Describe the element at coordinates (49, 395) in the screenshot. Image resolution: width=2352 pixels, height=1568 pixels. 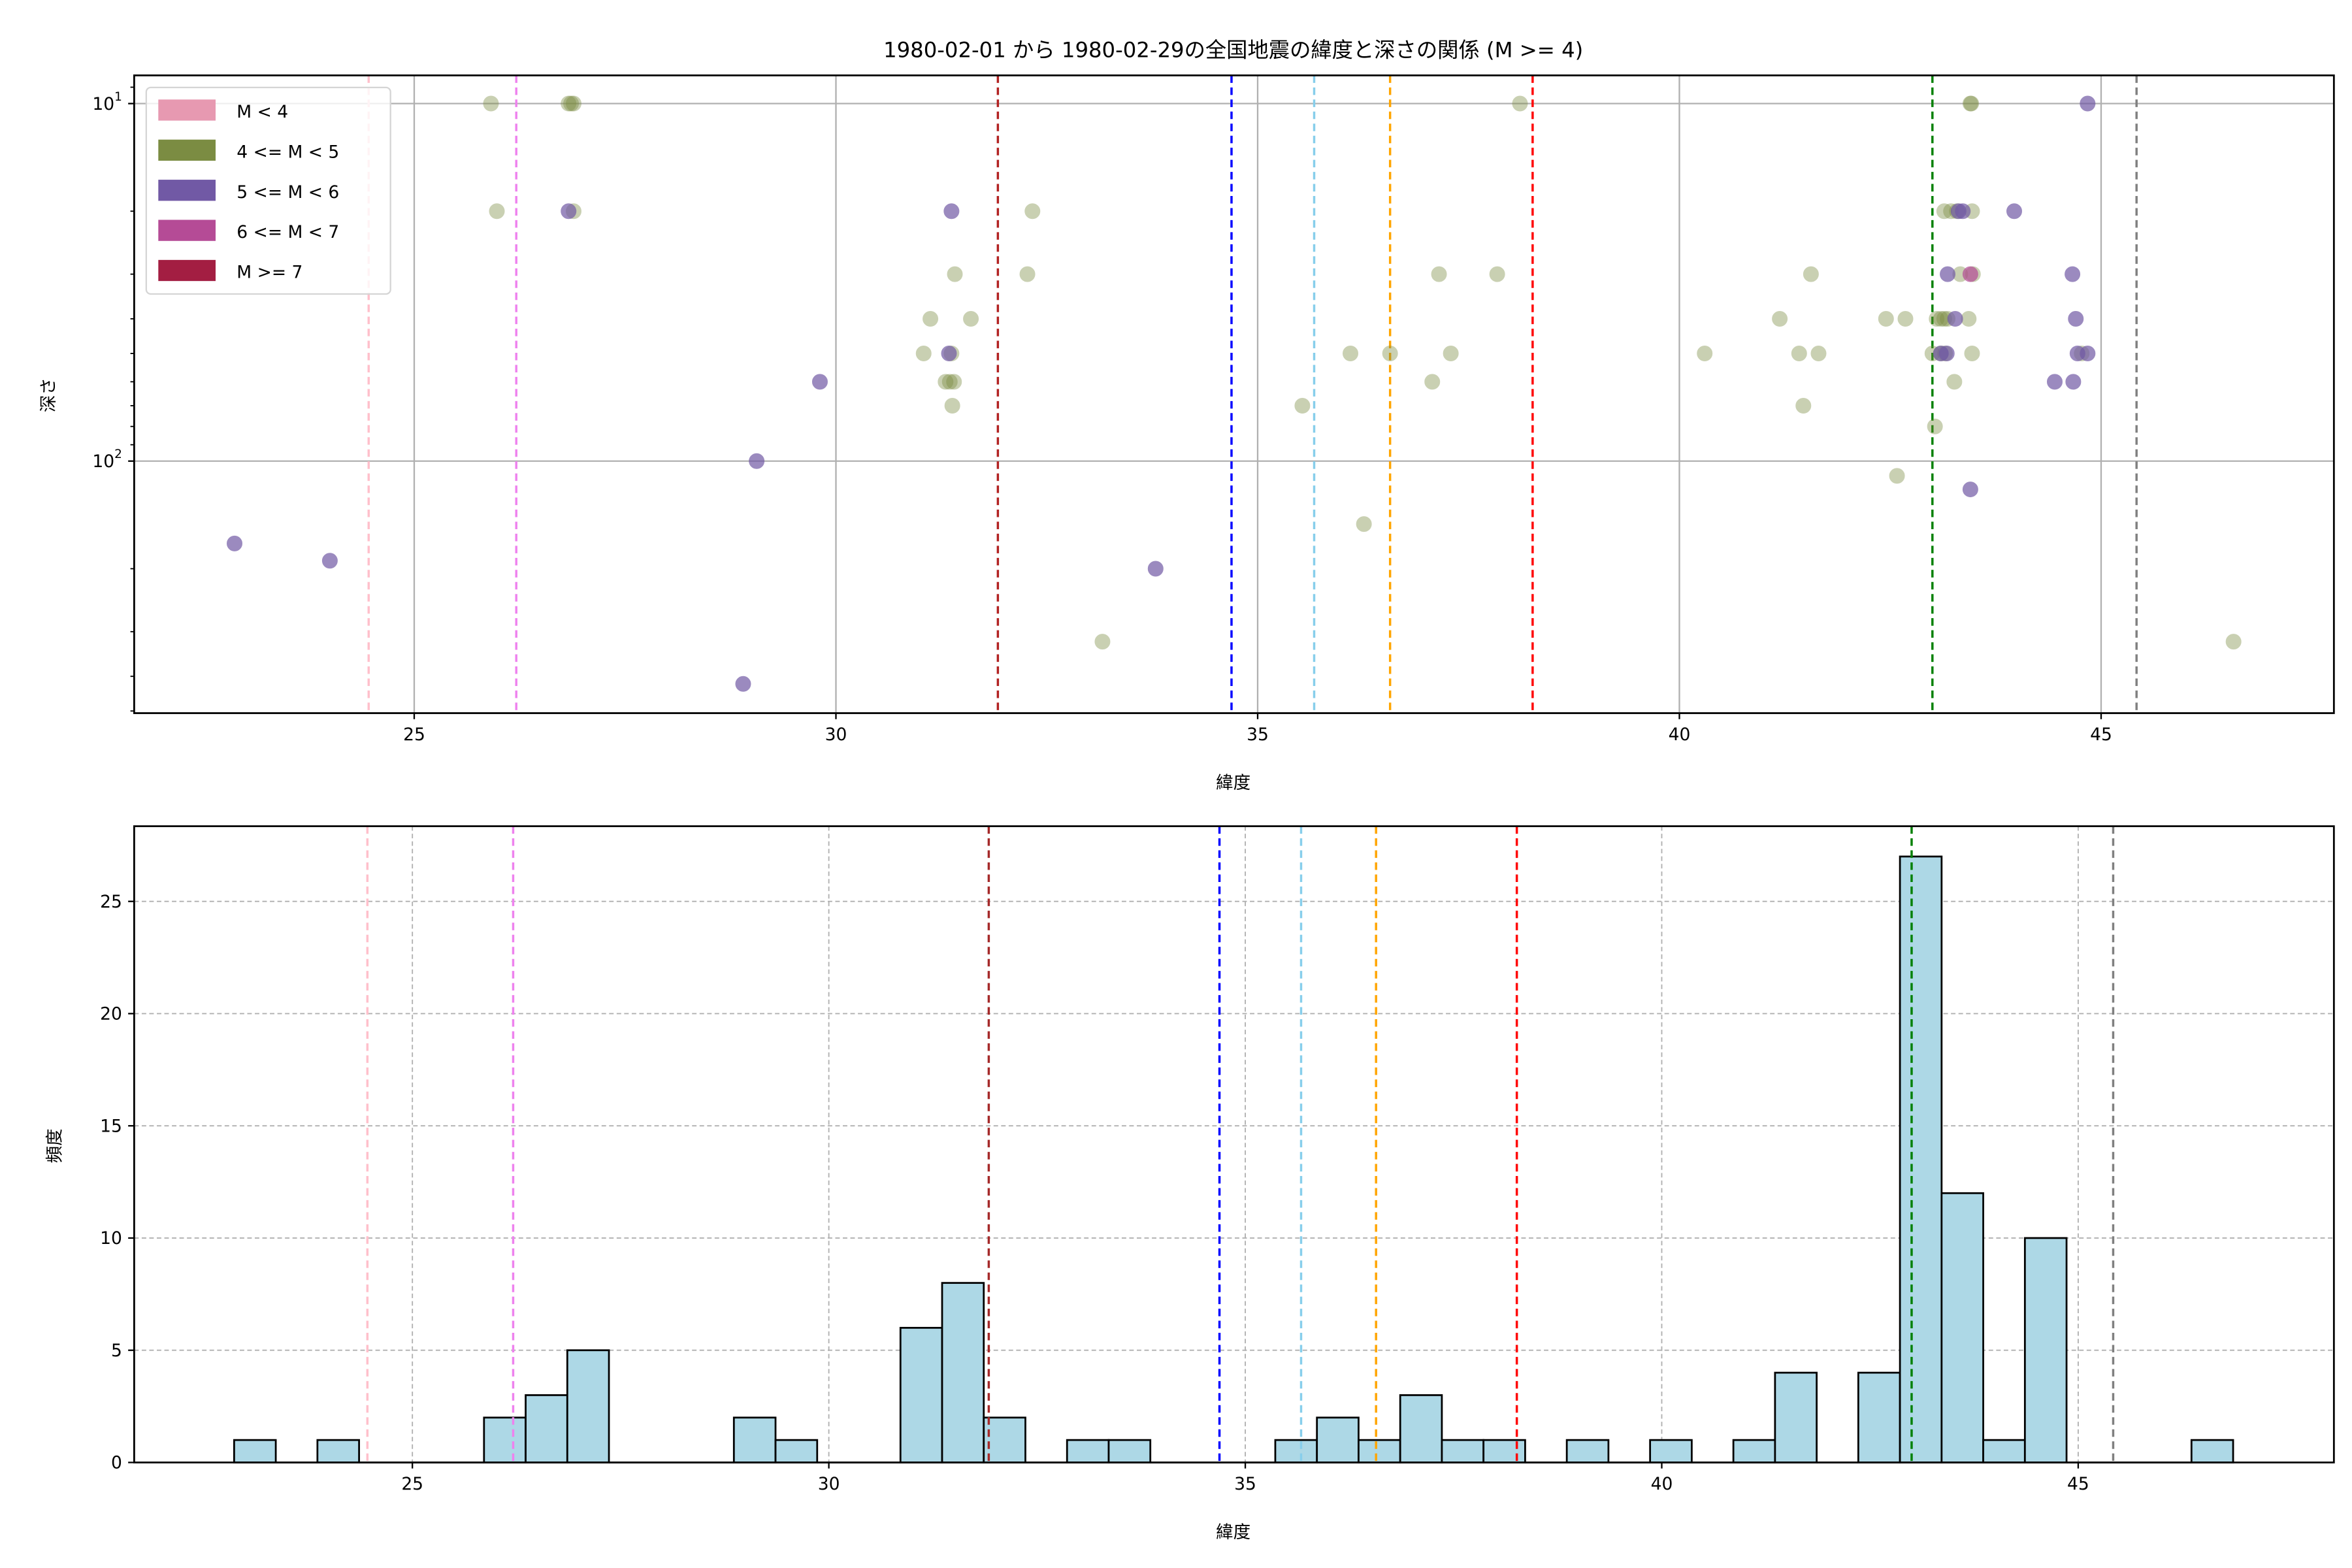
I see `scatter-y-axis-label: 深さ` at that location.